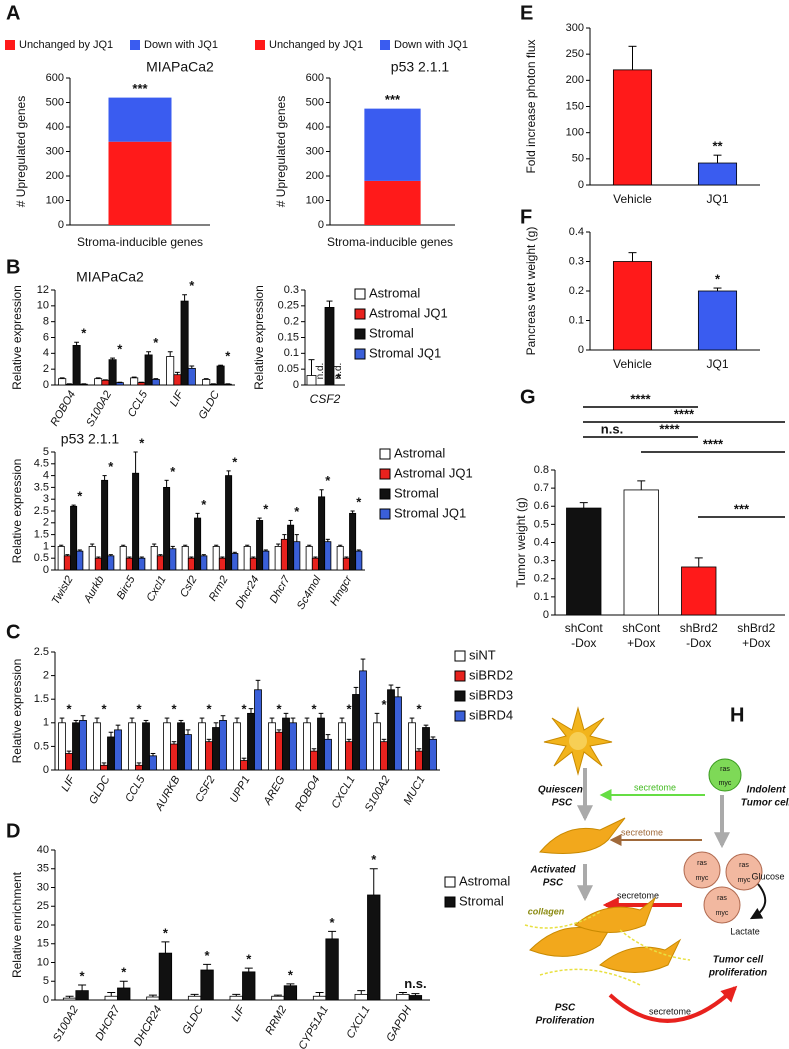 The width and height of the screenshot is (789, 1049). Describe the element at coordinates (576, 320) in the screenshot. I see `y-tick-label: 0.1` at that location.